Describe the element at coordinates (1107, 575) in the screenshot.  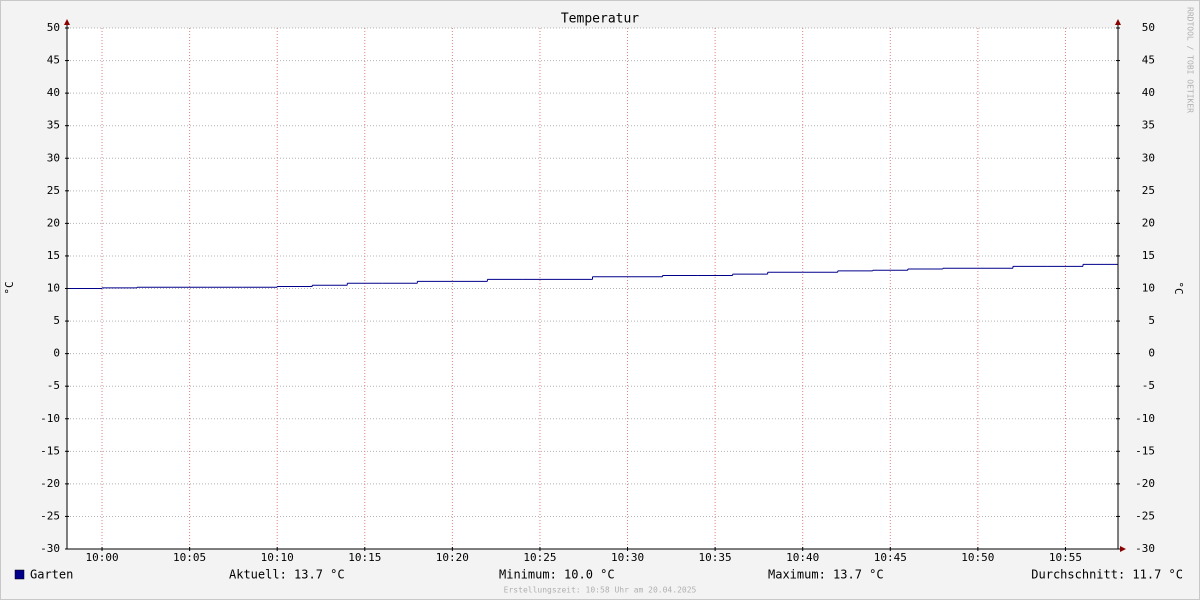
I see `legend-stat: Durchschnitt: 11.7 °C` at that location.